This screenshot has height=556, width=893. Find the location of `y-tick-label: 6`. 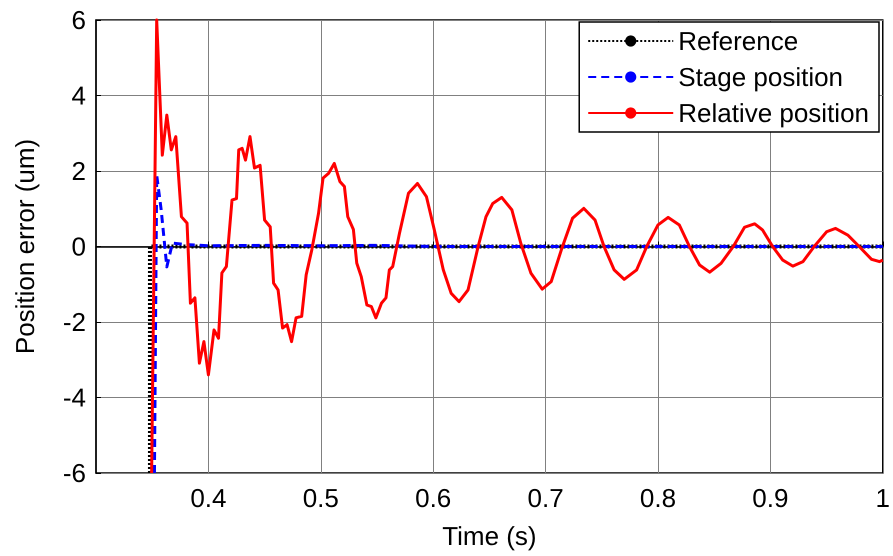

y-tick-label: 6 is located at coordinates (79, 20).